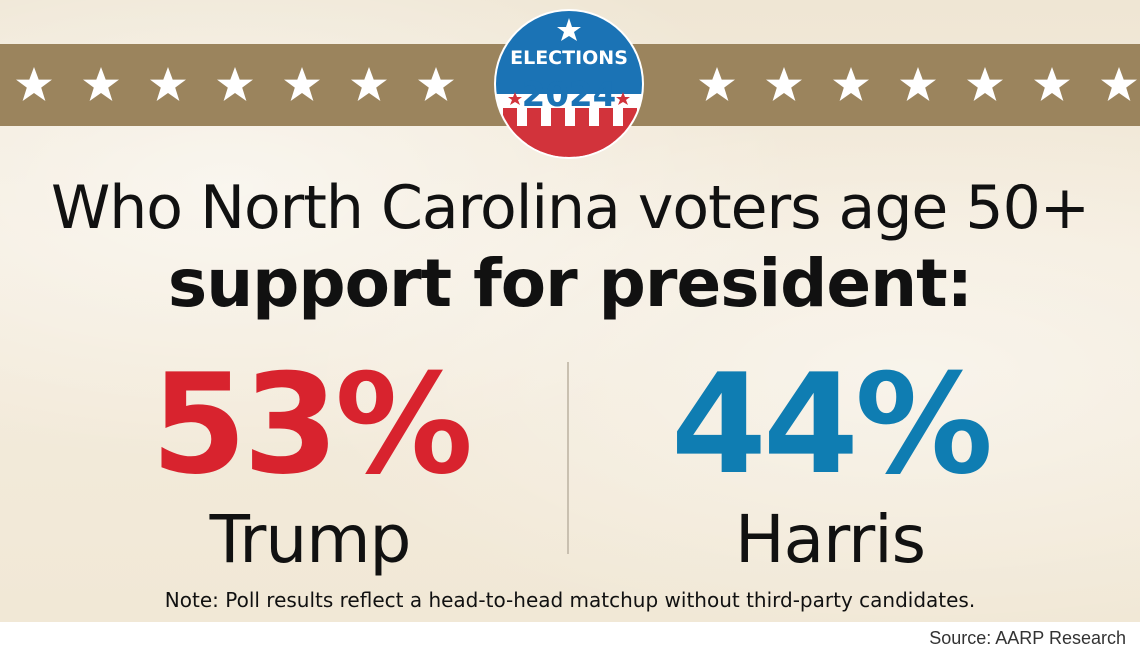 This screenshot has width=1140, height=655. What do you see at coordinates (569, 29) in the screenshot?
I see `badge-star-icon` at bounding box center [569, 29].